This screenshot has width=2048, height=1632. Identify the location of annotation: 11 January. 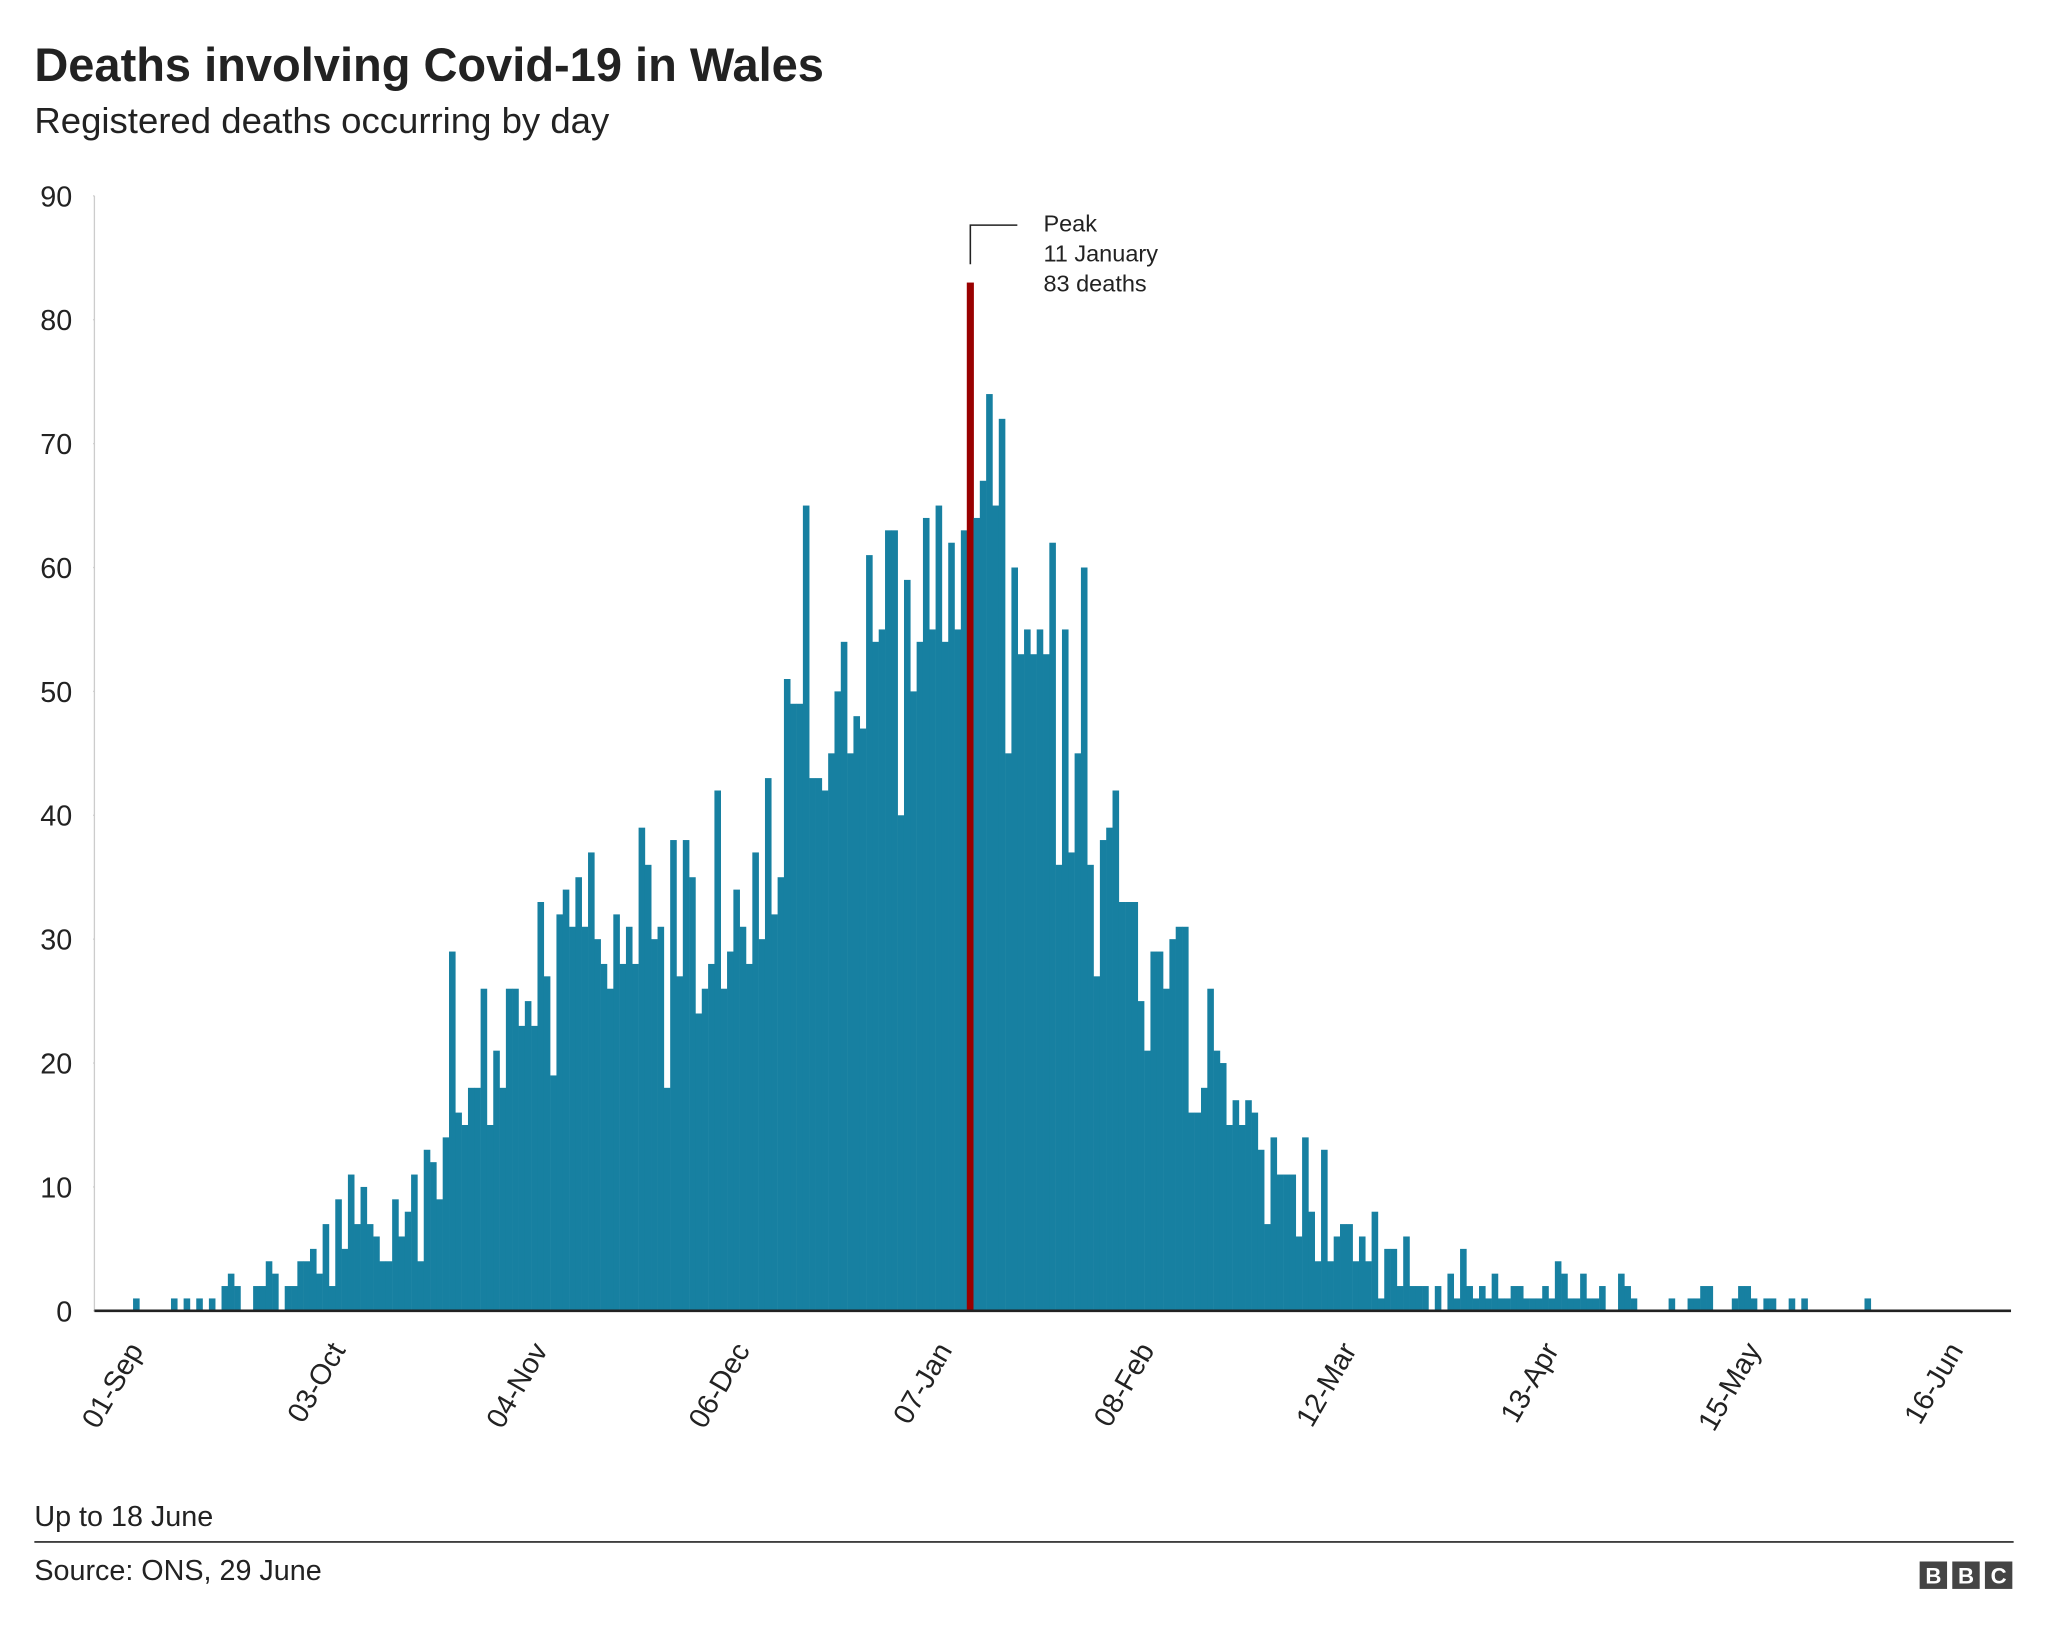
(1100, 254).